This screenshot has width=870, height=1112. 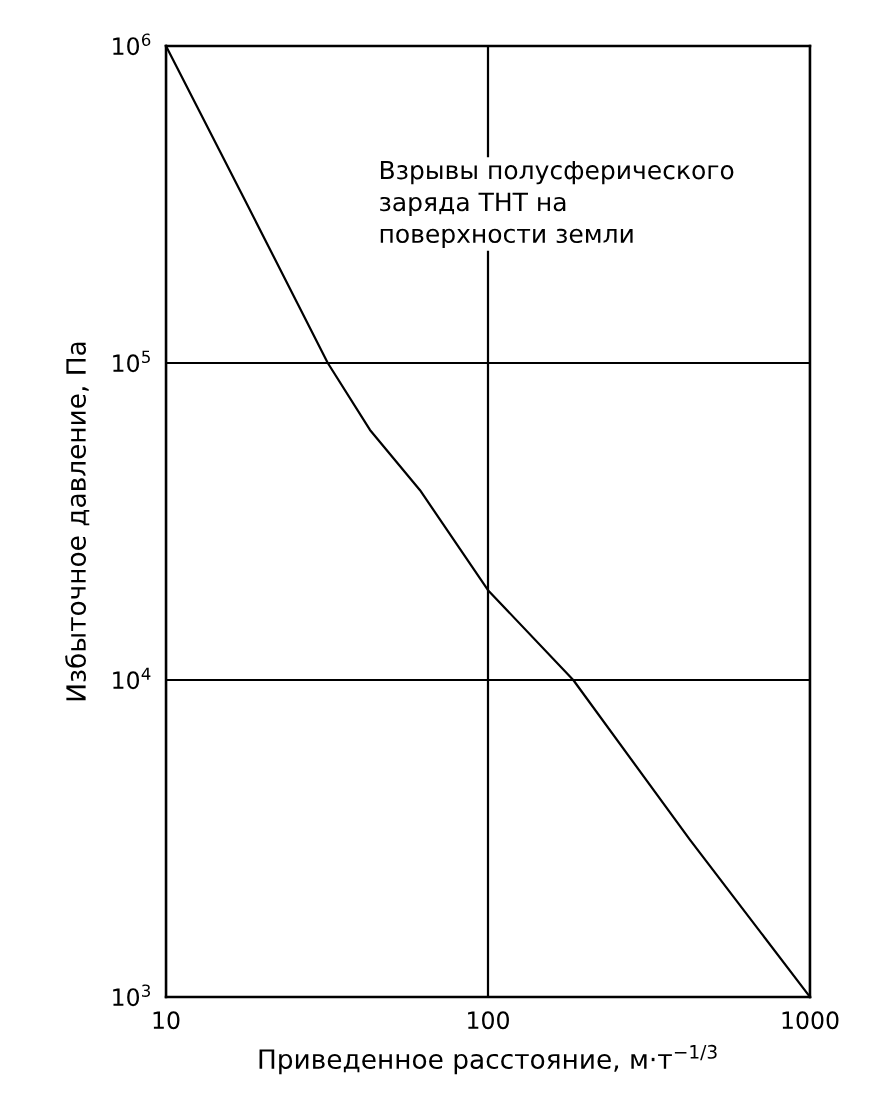 What do you see at coordinates (131, 361) in the screenshot?
I see `y-tick-label: 10$^{5}$` at bounding box center [131, 361].